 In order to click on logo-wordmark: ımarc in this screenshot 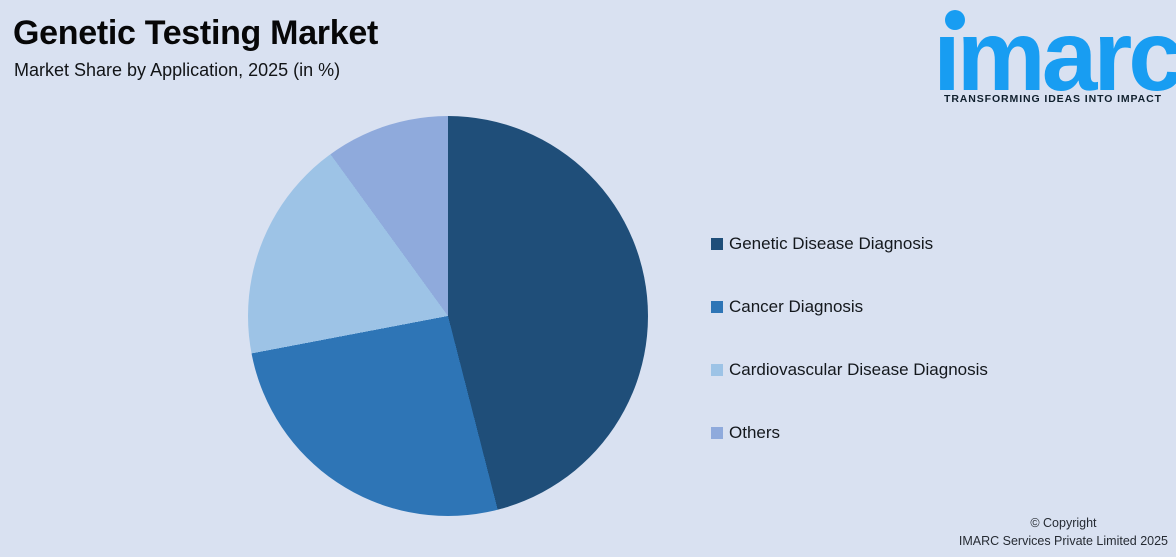, I will do `click(1054, 56)`.